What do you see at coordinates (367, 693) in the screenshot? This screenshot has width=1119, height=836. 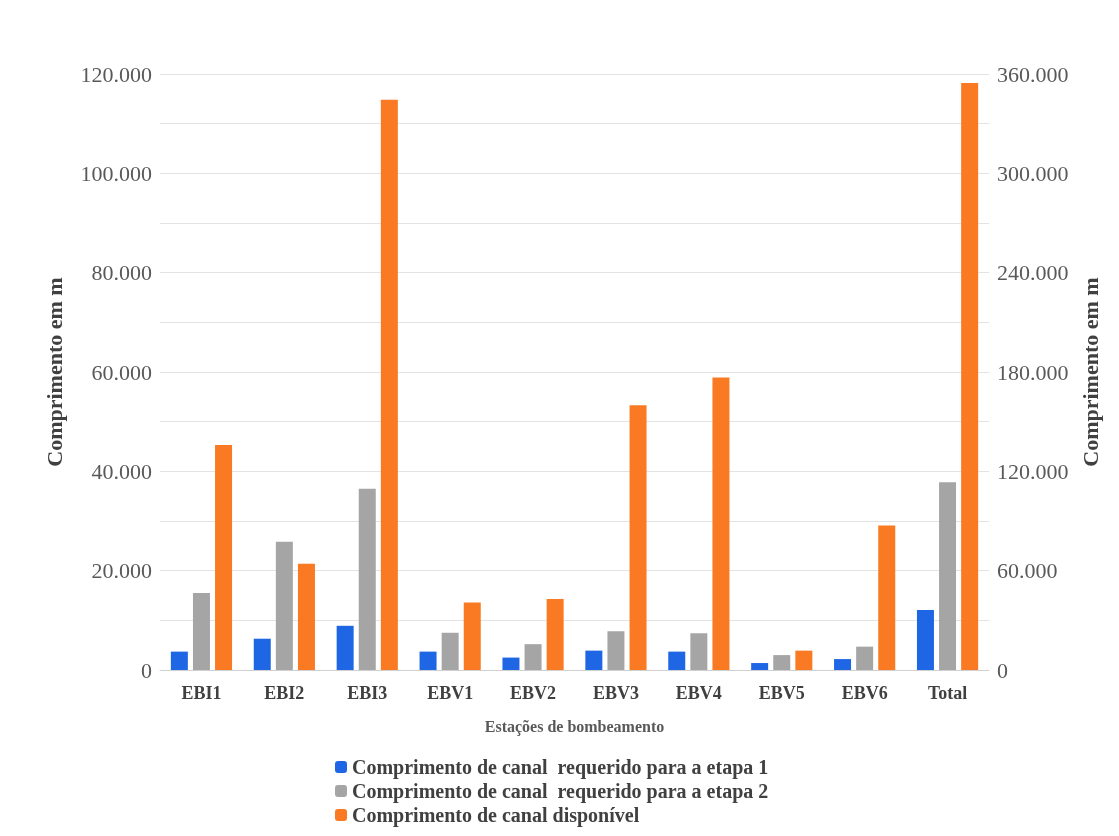 I see `x-tick-label: EBI3` at bounding box center [367, 693].